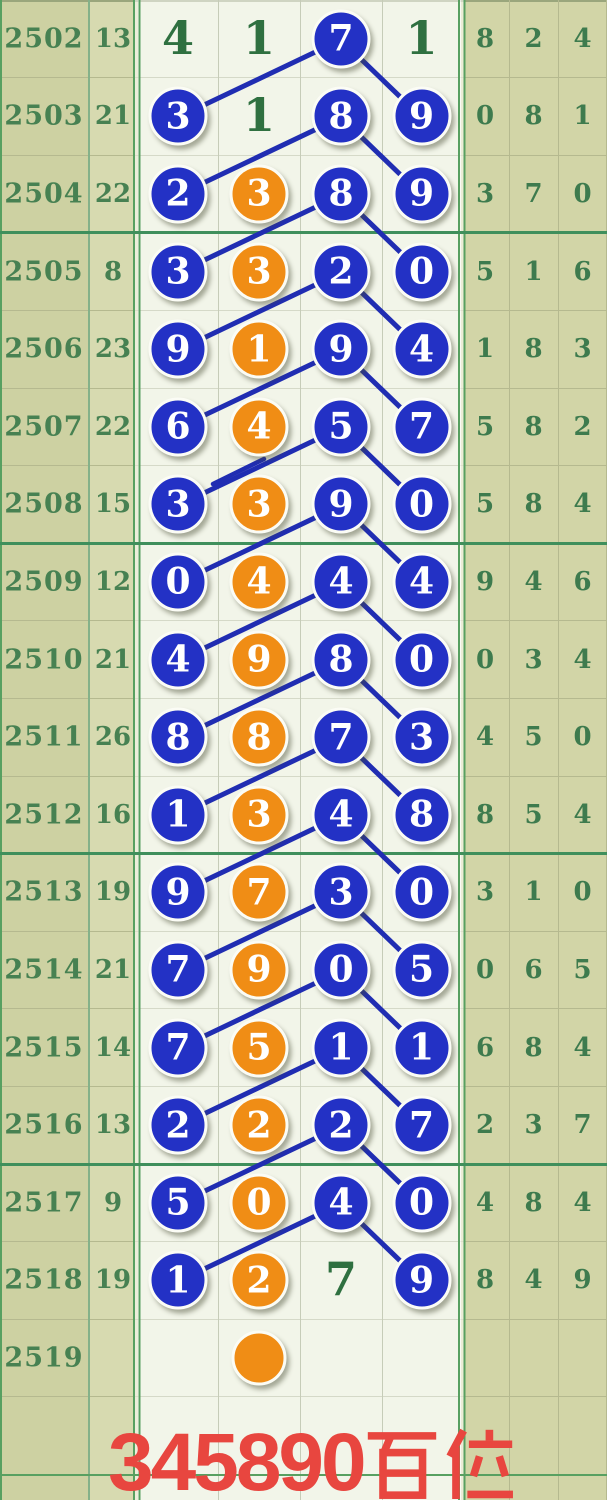 The image size is (607, 1500). What do you see at coordinates (303, 505) in the screenshot?
I see `chart-row-2508: 2508 15 3 3 9 0 5 8 4` at bounding box center [303, 505].